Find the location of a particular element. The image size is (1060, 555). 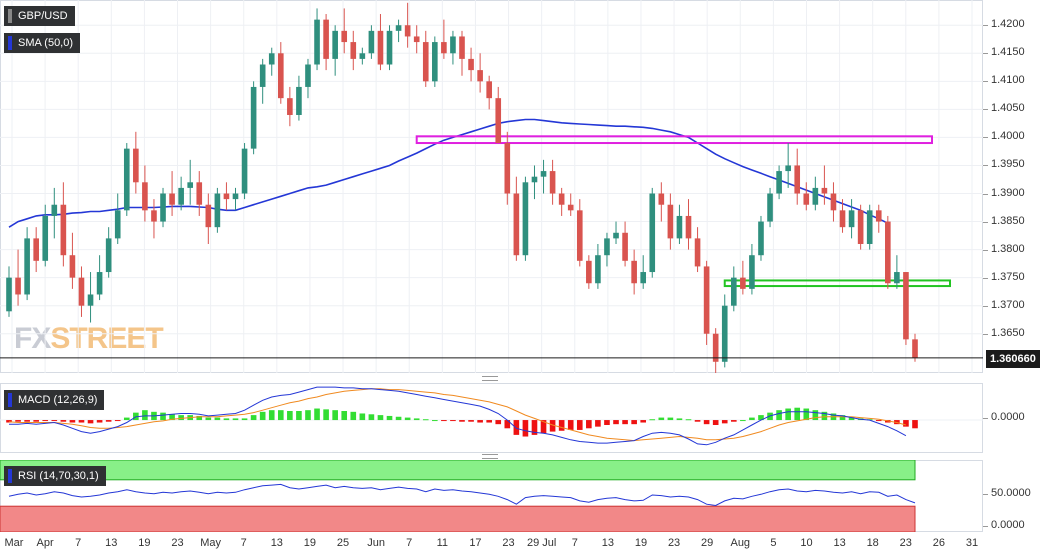

x-tick-label: 18 is located at coordinates (872, 543).